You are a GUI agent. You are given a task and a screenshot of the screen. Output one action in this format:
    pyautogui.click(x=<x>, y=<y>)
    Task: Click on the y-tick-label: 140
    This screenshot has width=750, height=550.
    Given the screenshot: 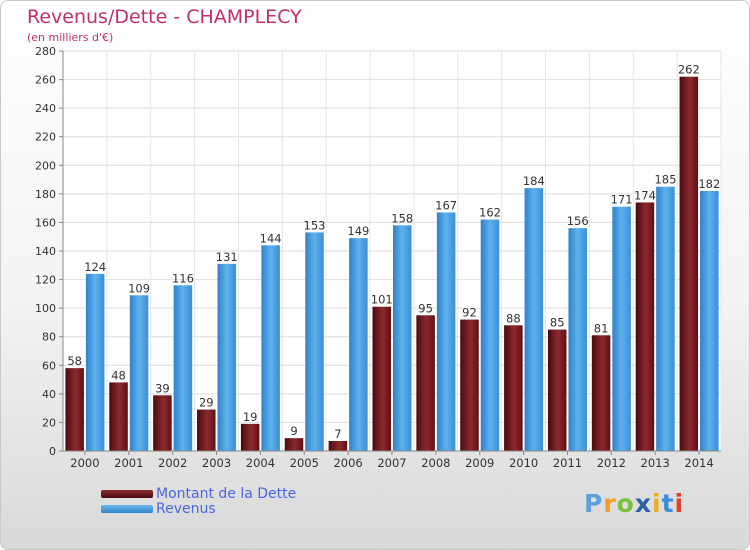 What is the action you would take?
    pyautogui.click(x=45, y=251)
    